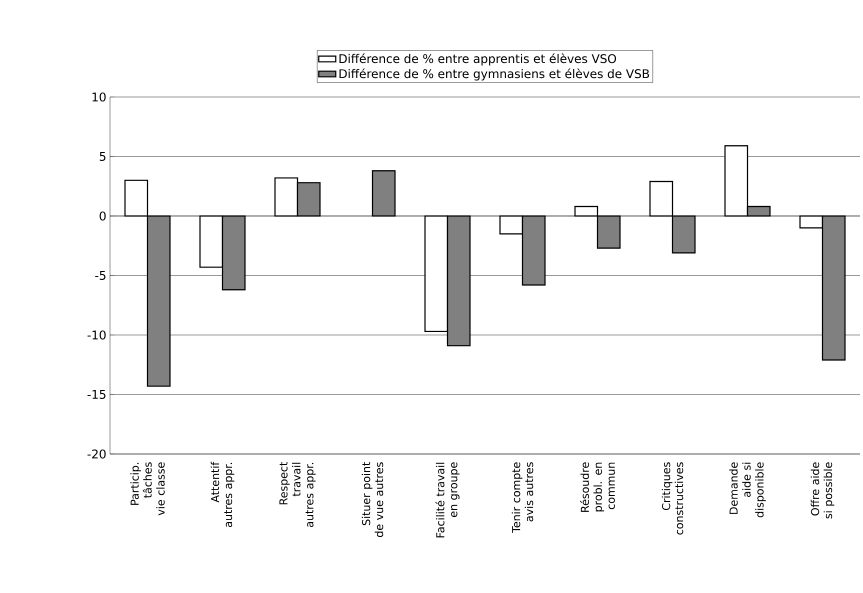  What do you see at coordinates (97, 335) in the screenshot?
I see `y-tick-label: -10` at bounding box center [97, 335].